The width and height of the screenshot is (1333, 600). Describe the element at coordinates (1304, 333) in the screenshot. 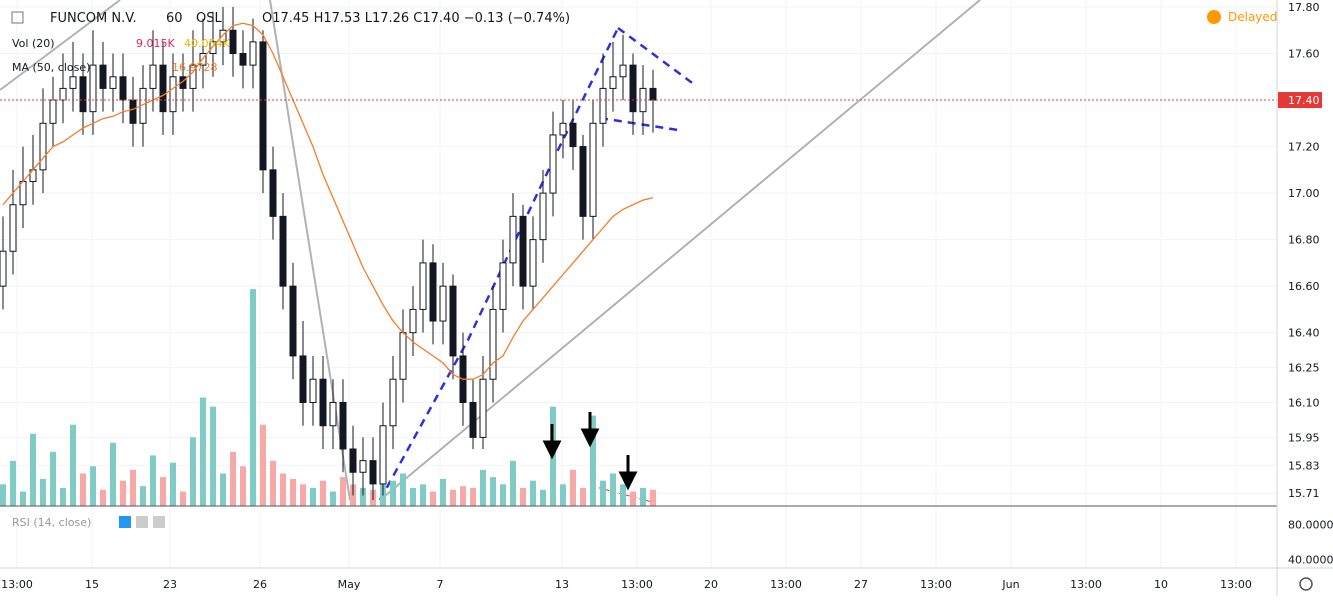

I see `y-tick-label: 16.40` at that location.